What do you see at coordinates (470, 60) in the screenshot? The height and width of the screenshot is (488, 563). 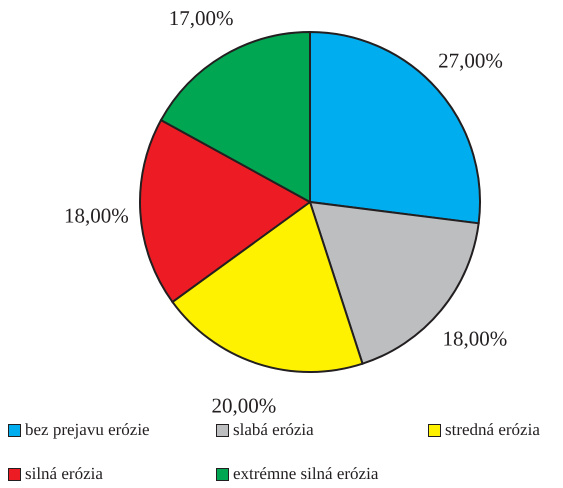 I see `data-label: 27,00%` at bounding box center [470, 60].